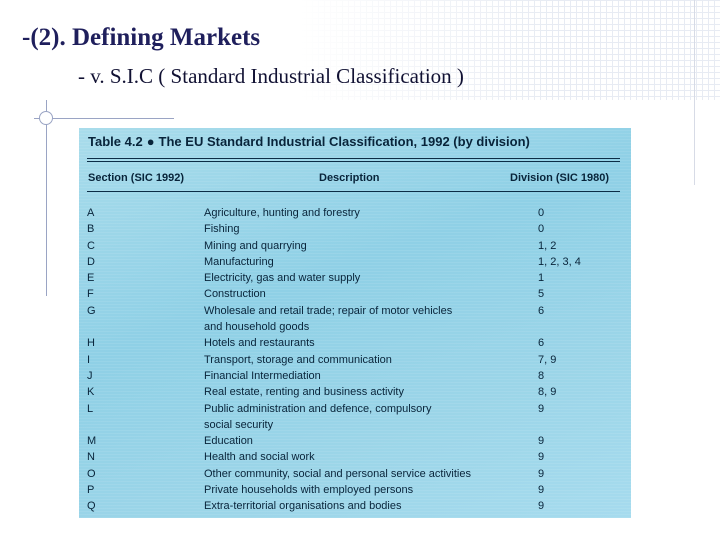 Image resolution: width=720 pixels, height=540 pixels. I want to click on division-cell: 1, 2, 3, 4, so click(559, 261).